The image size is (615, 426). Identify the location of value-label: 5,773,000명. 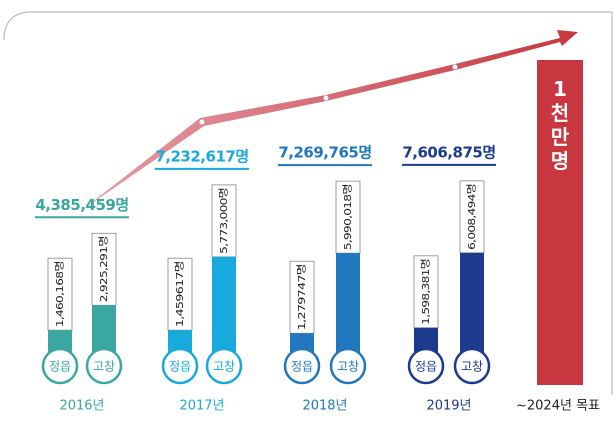
(224, 221).